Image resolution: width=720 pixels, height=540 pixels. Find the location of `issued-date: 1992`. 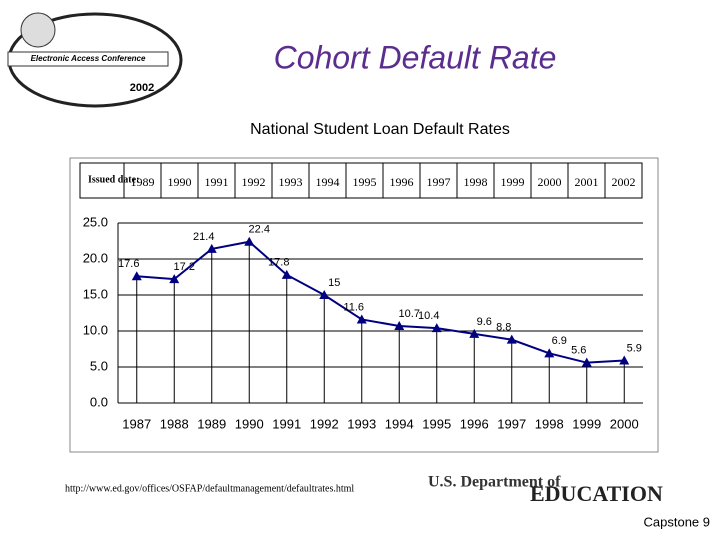

issued-date: 1992 is located at coordinates (254, 182).